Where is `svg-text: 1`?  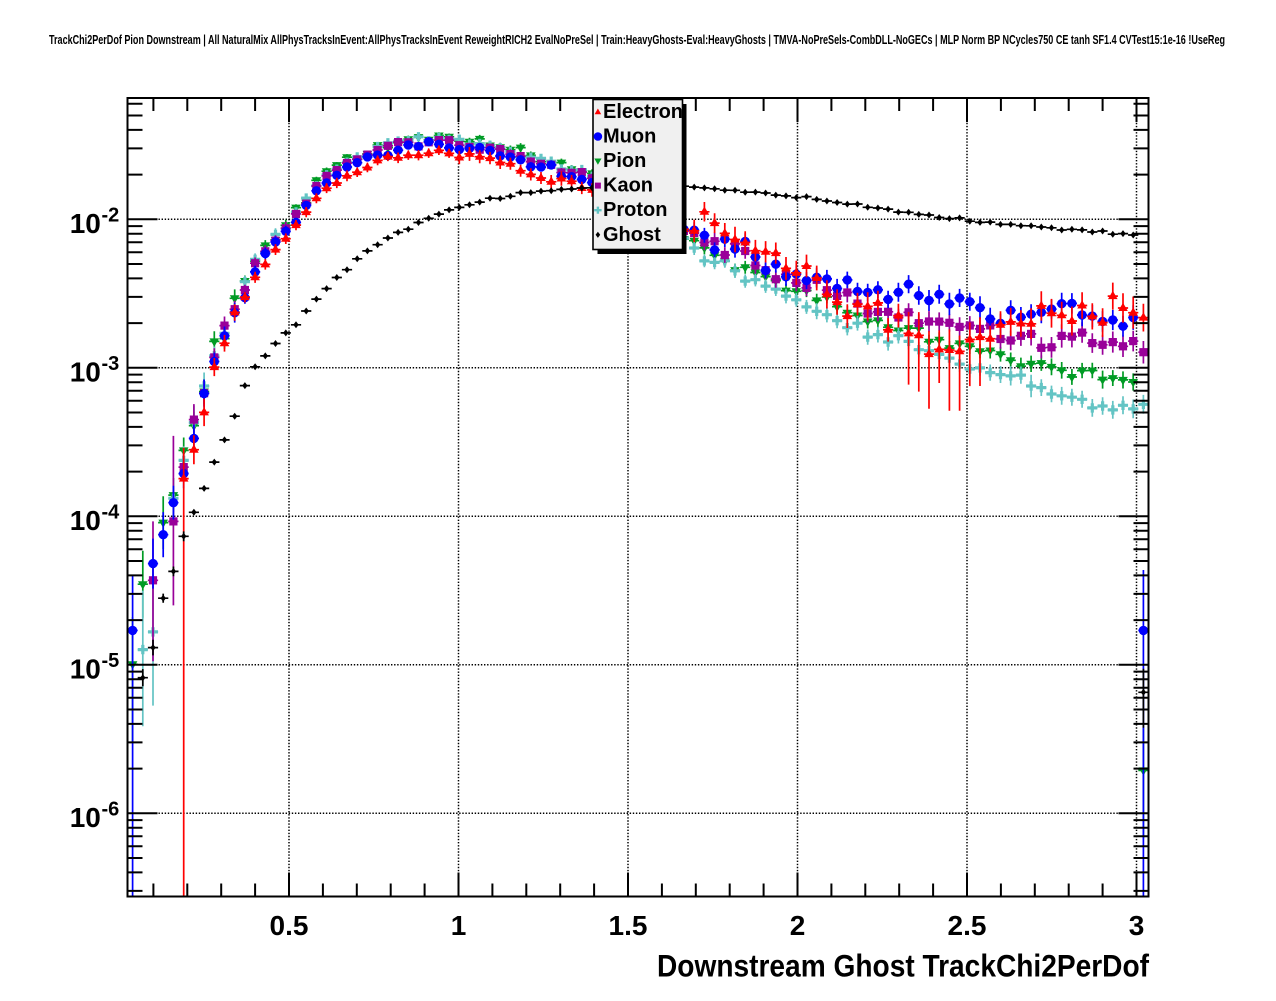 svg-text: 1 is located at coordinates (459, 925).